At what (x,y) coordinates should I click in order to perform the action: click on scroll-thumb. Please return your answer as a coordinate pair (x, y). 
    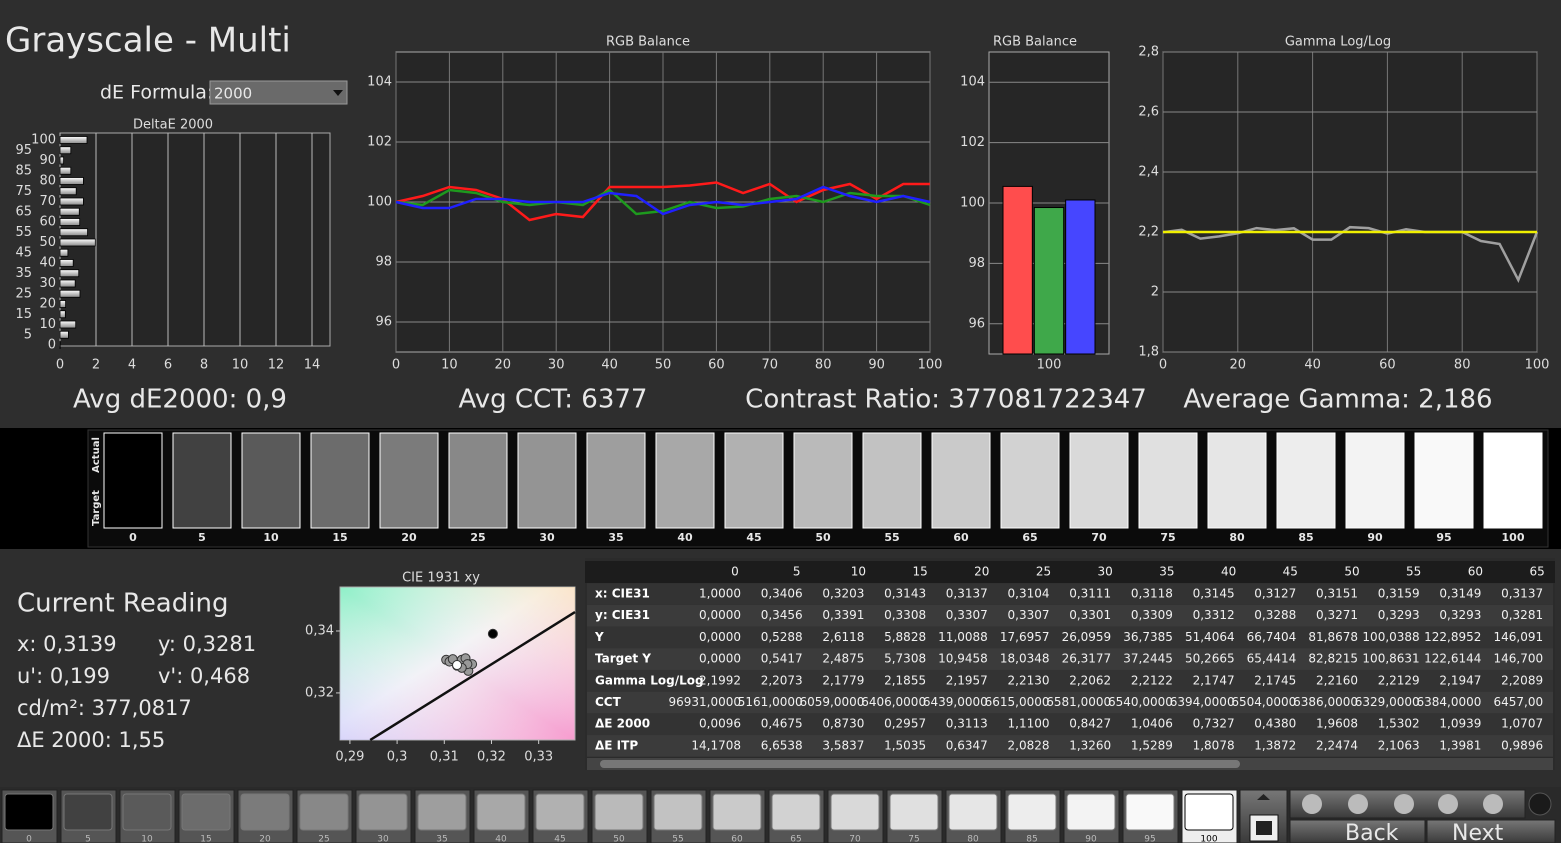
    Looking at the image, I should click on (920, 764).